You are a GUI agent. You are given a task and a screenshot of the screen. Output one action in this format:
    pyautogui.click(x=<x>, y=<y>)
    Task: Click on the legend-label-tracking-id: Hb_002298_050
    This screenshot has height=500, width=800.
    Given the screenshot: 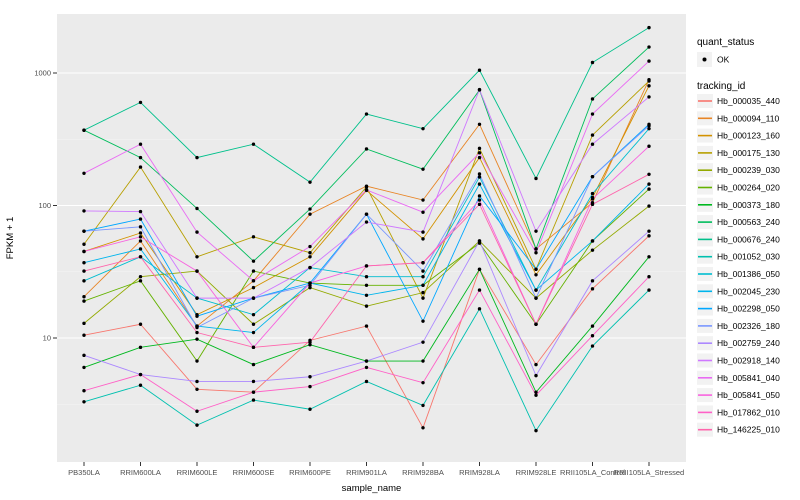 What is the action you would take?
    pyautogui.click(x=748, y=309)
    